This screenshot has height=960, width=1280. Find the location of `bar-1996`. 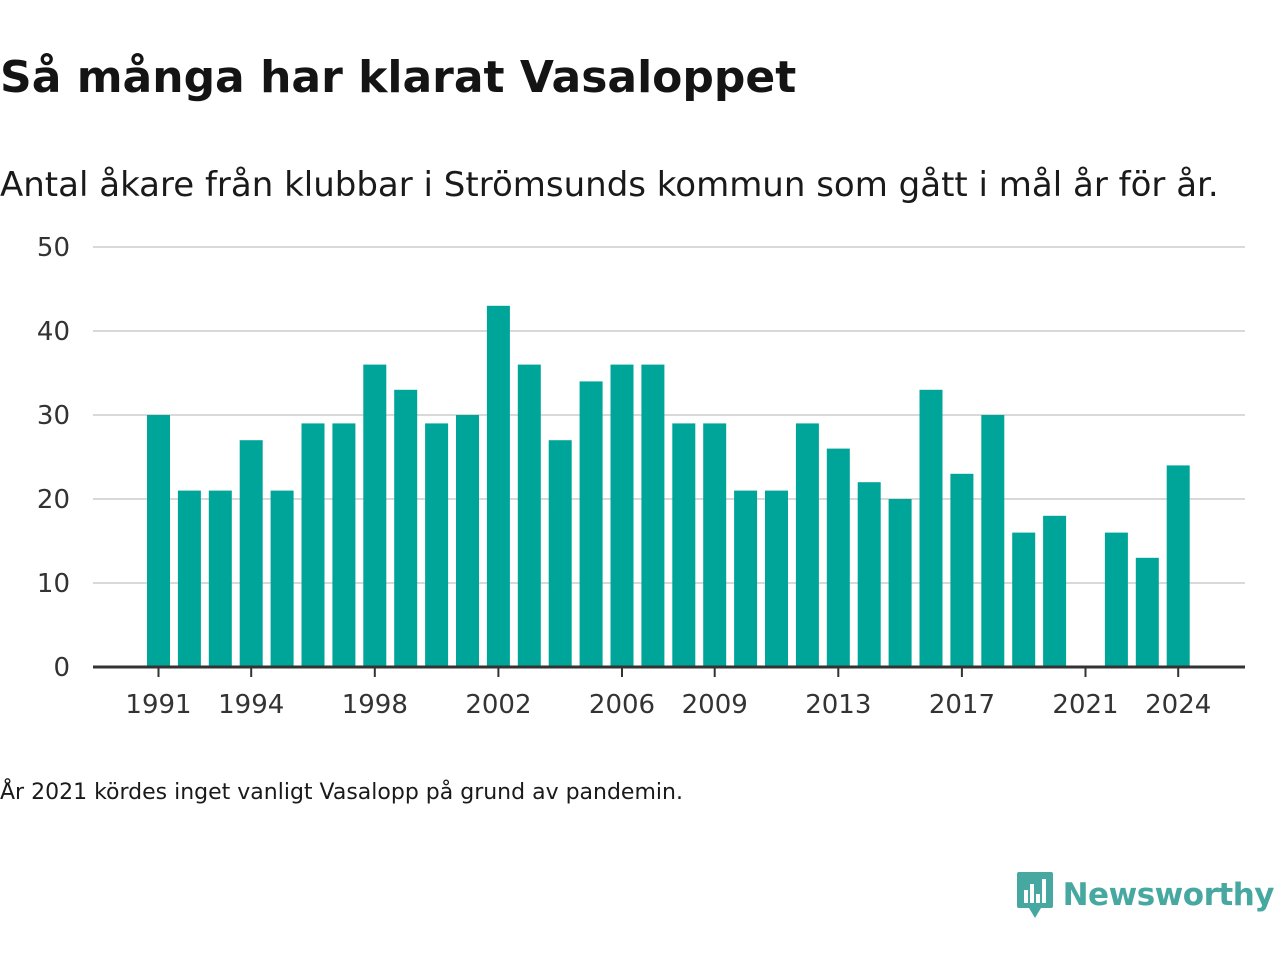

bar-1996 is located at coordinates (313, 545).